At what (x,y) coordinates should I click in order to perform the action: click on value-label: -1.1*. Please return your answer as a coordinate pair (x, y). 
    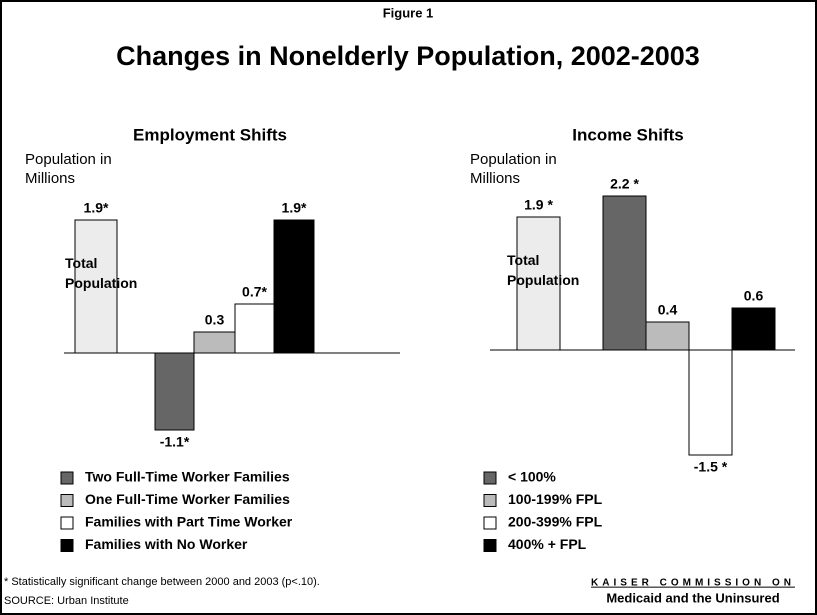
    Looking at the image, I should click on (175, 442).